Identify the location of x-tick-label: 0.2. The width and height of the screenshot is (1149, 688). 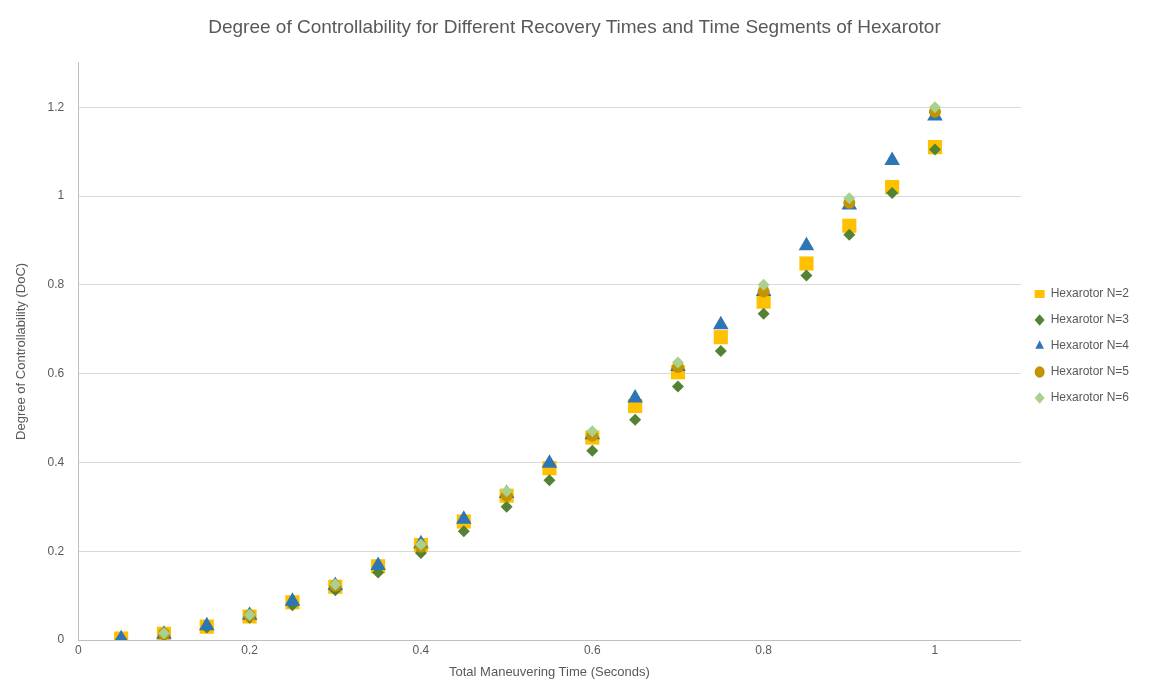
(250, 649).